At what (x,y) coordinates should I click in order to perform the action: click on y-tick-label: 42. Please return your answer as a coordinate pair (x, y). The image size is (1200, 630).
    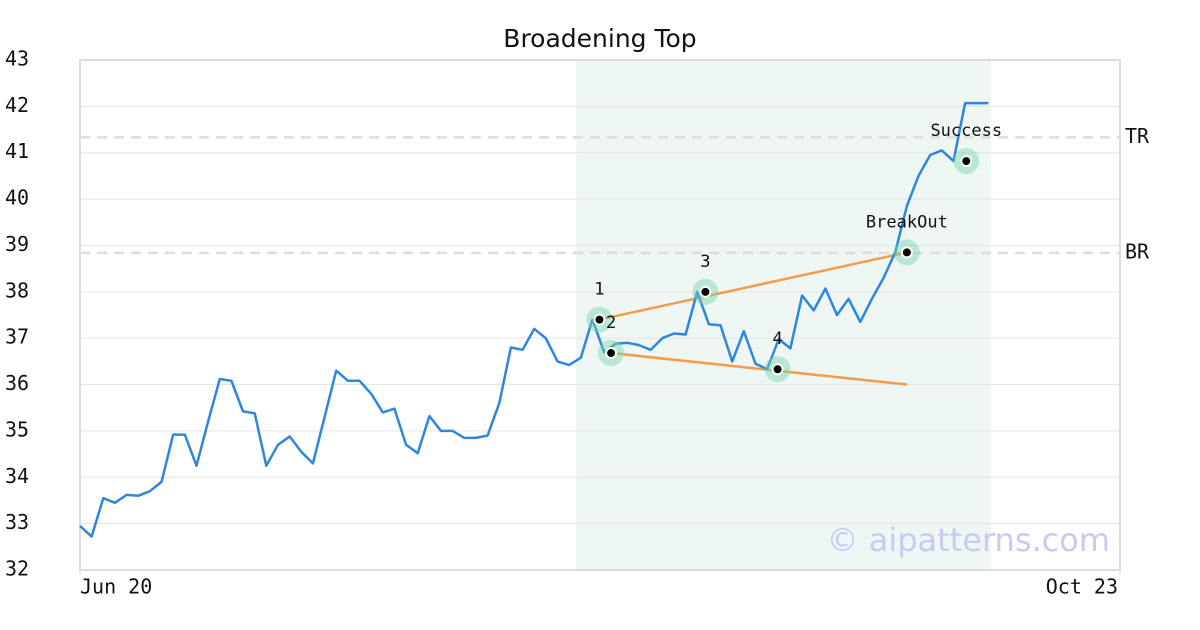
    Looking at the image, I should click on (17, 105).